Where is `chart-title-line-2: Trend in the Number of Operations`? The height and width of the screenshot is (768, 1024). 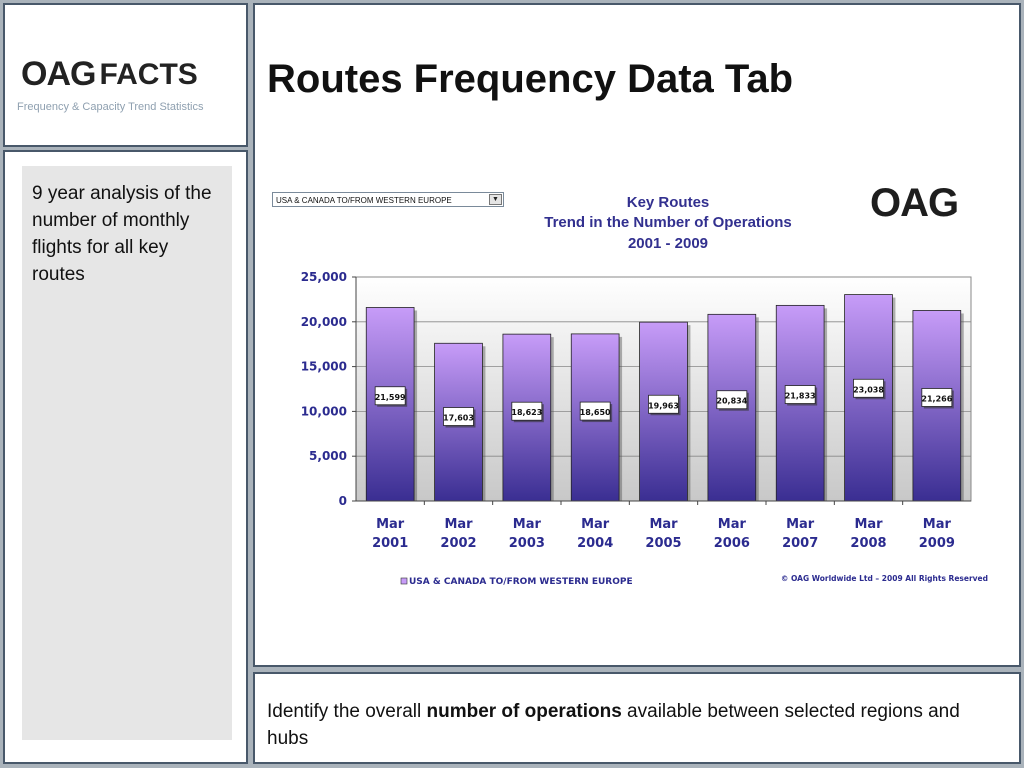 chart-title-line-2: Trend in the Number of Operations is located at coordinates (668, 222).